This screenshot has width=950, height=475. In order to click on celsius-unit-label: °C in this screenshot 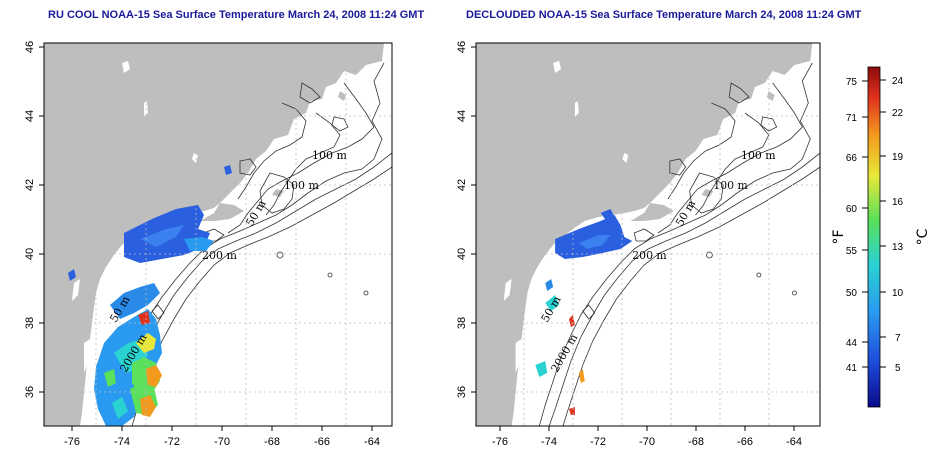, I will do `click(923, 236)`.